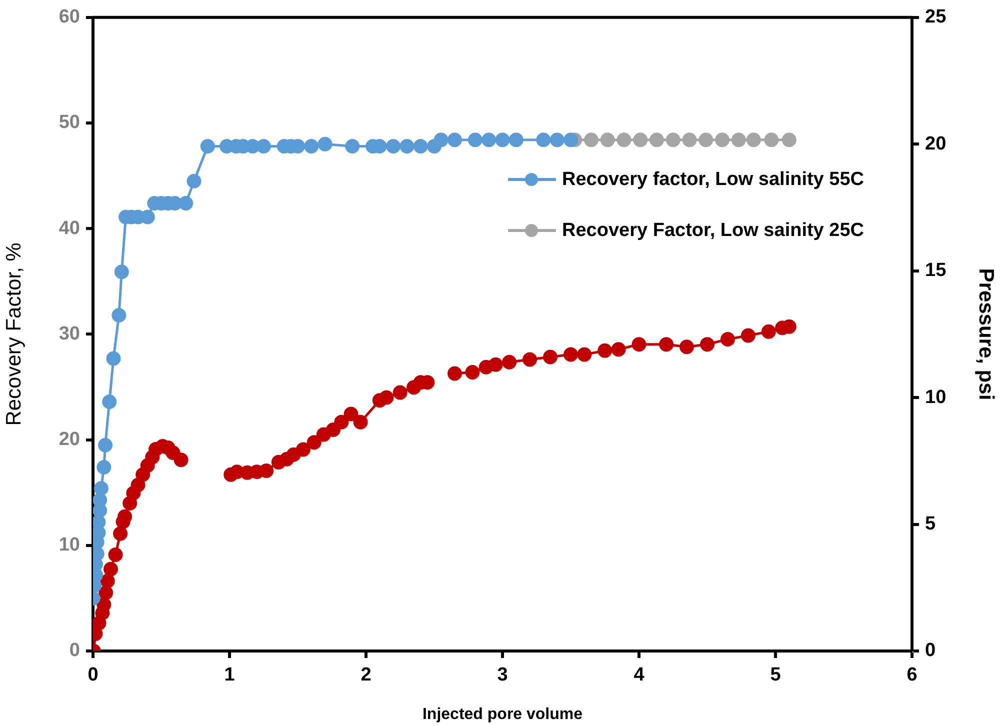 This screenshot has width=1000, height=726. I want to click on x-tick-label: 2, so click(366, 675).